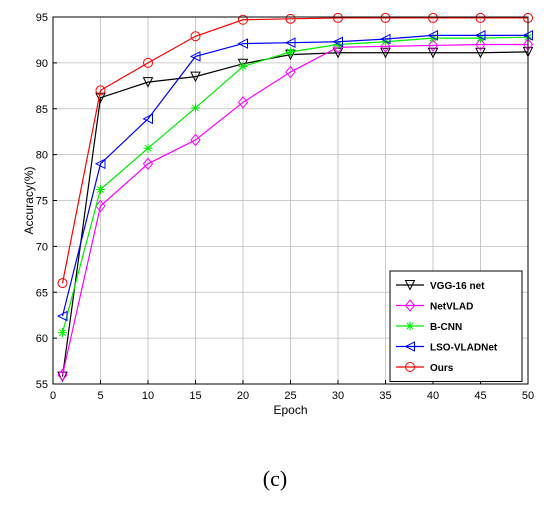 This screenshot has width=550, height=505. I want to click on x-tick-label: 30, so click(338, 396).